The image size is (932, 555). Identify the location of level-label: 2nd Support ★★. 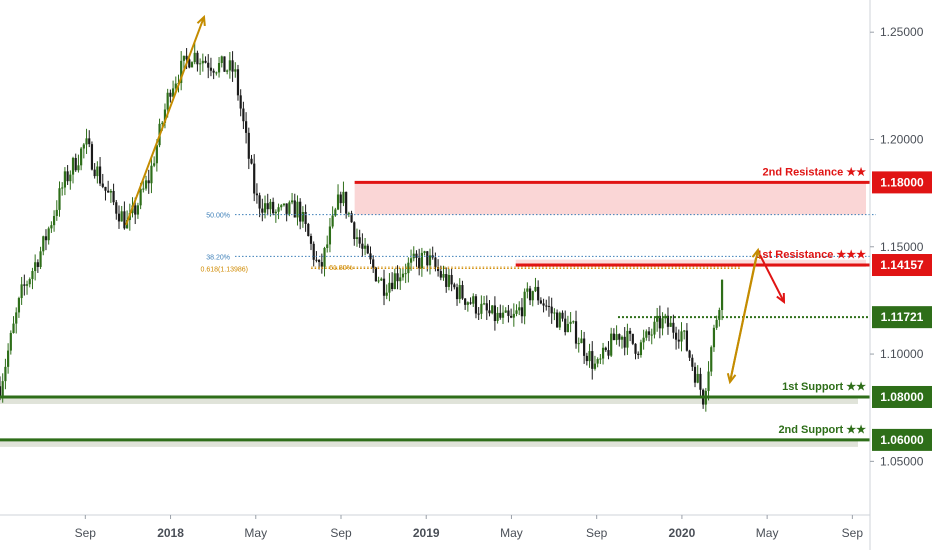
(822, 430).